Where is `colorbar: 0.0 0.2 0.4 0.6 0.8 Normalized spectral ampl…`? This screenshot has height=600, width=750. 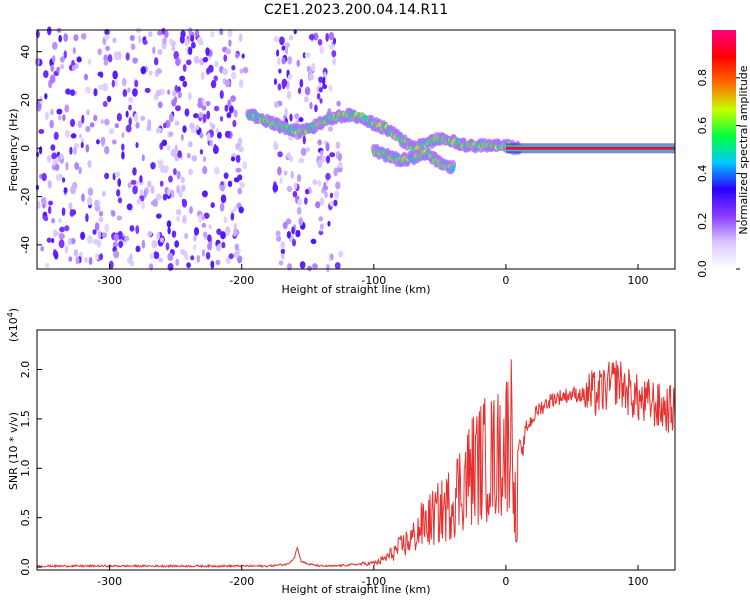
colorbar: 0.0 0.2 0.4 0.6 0.8 Normalized spectral ampl… is located at coordinates (723, 154).